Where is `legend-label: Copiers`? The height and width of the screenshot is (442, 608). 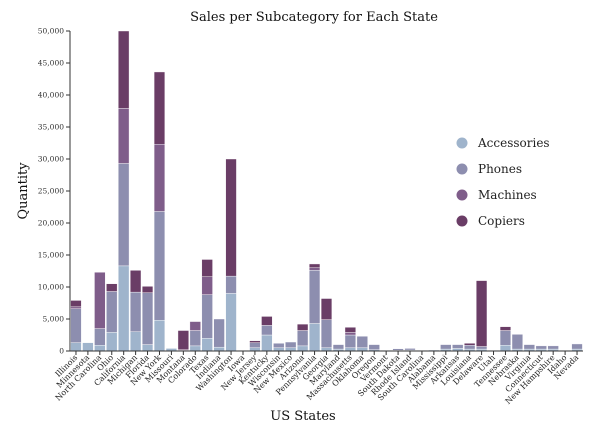
legend-label: Copiers is located at coordinates (501, 221).